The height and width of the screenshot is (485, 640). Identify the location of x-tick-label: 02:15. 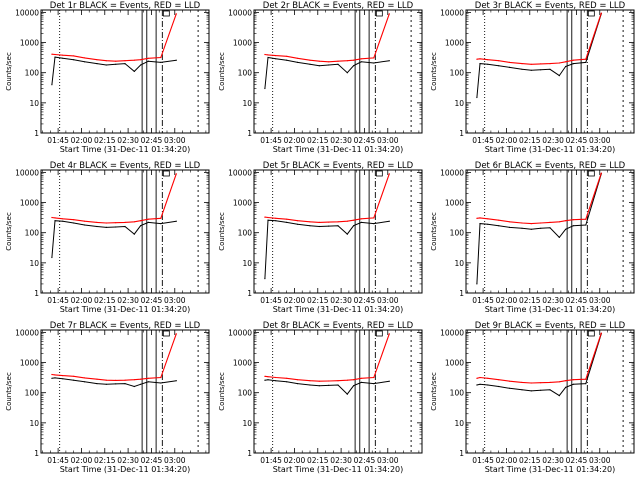
(530, 300).